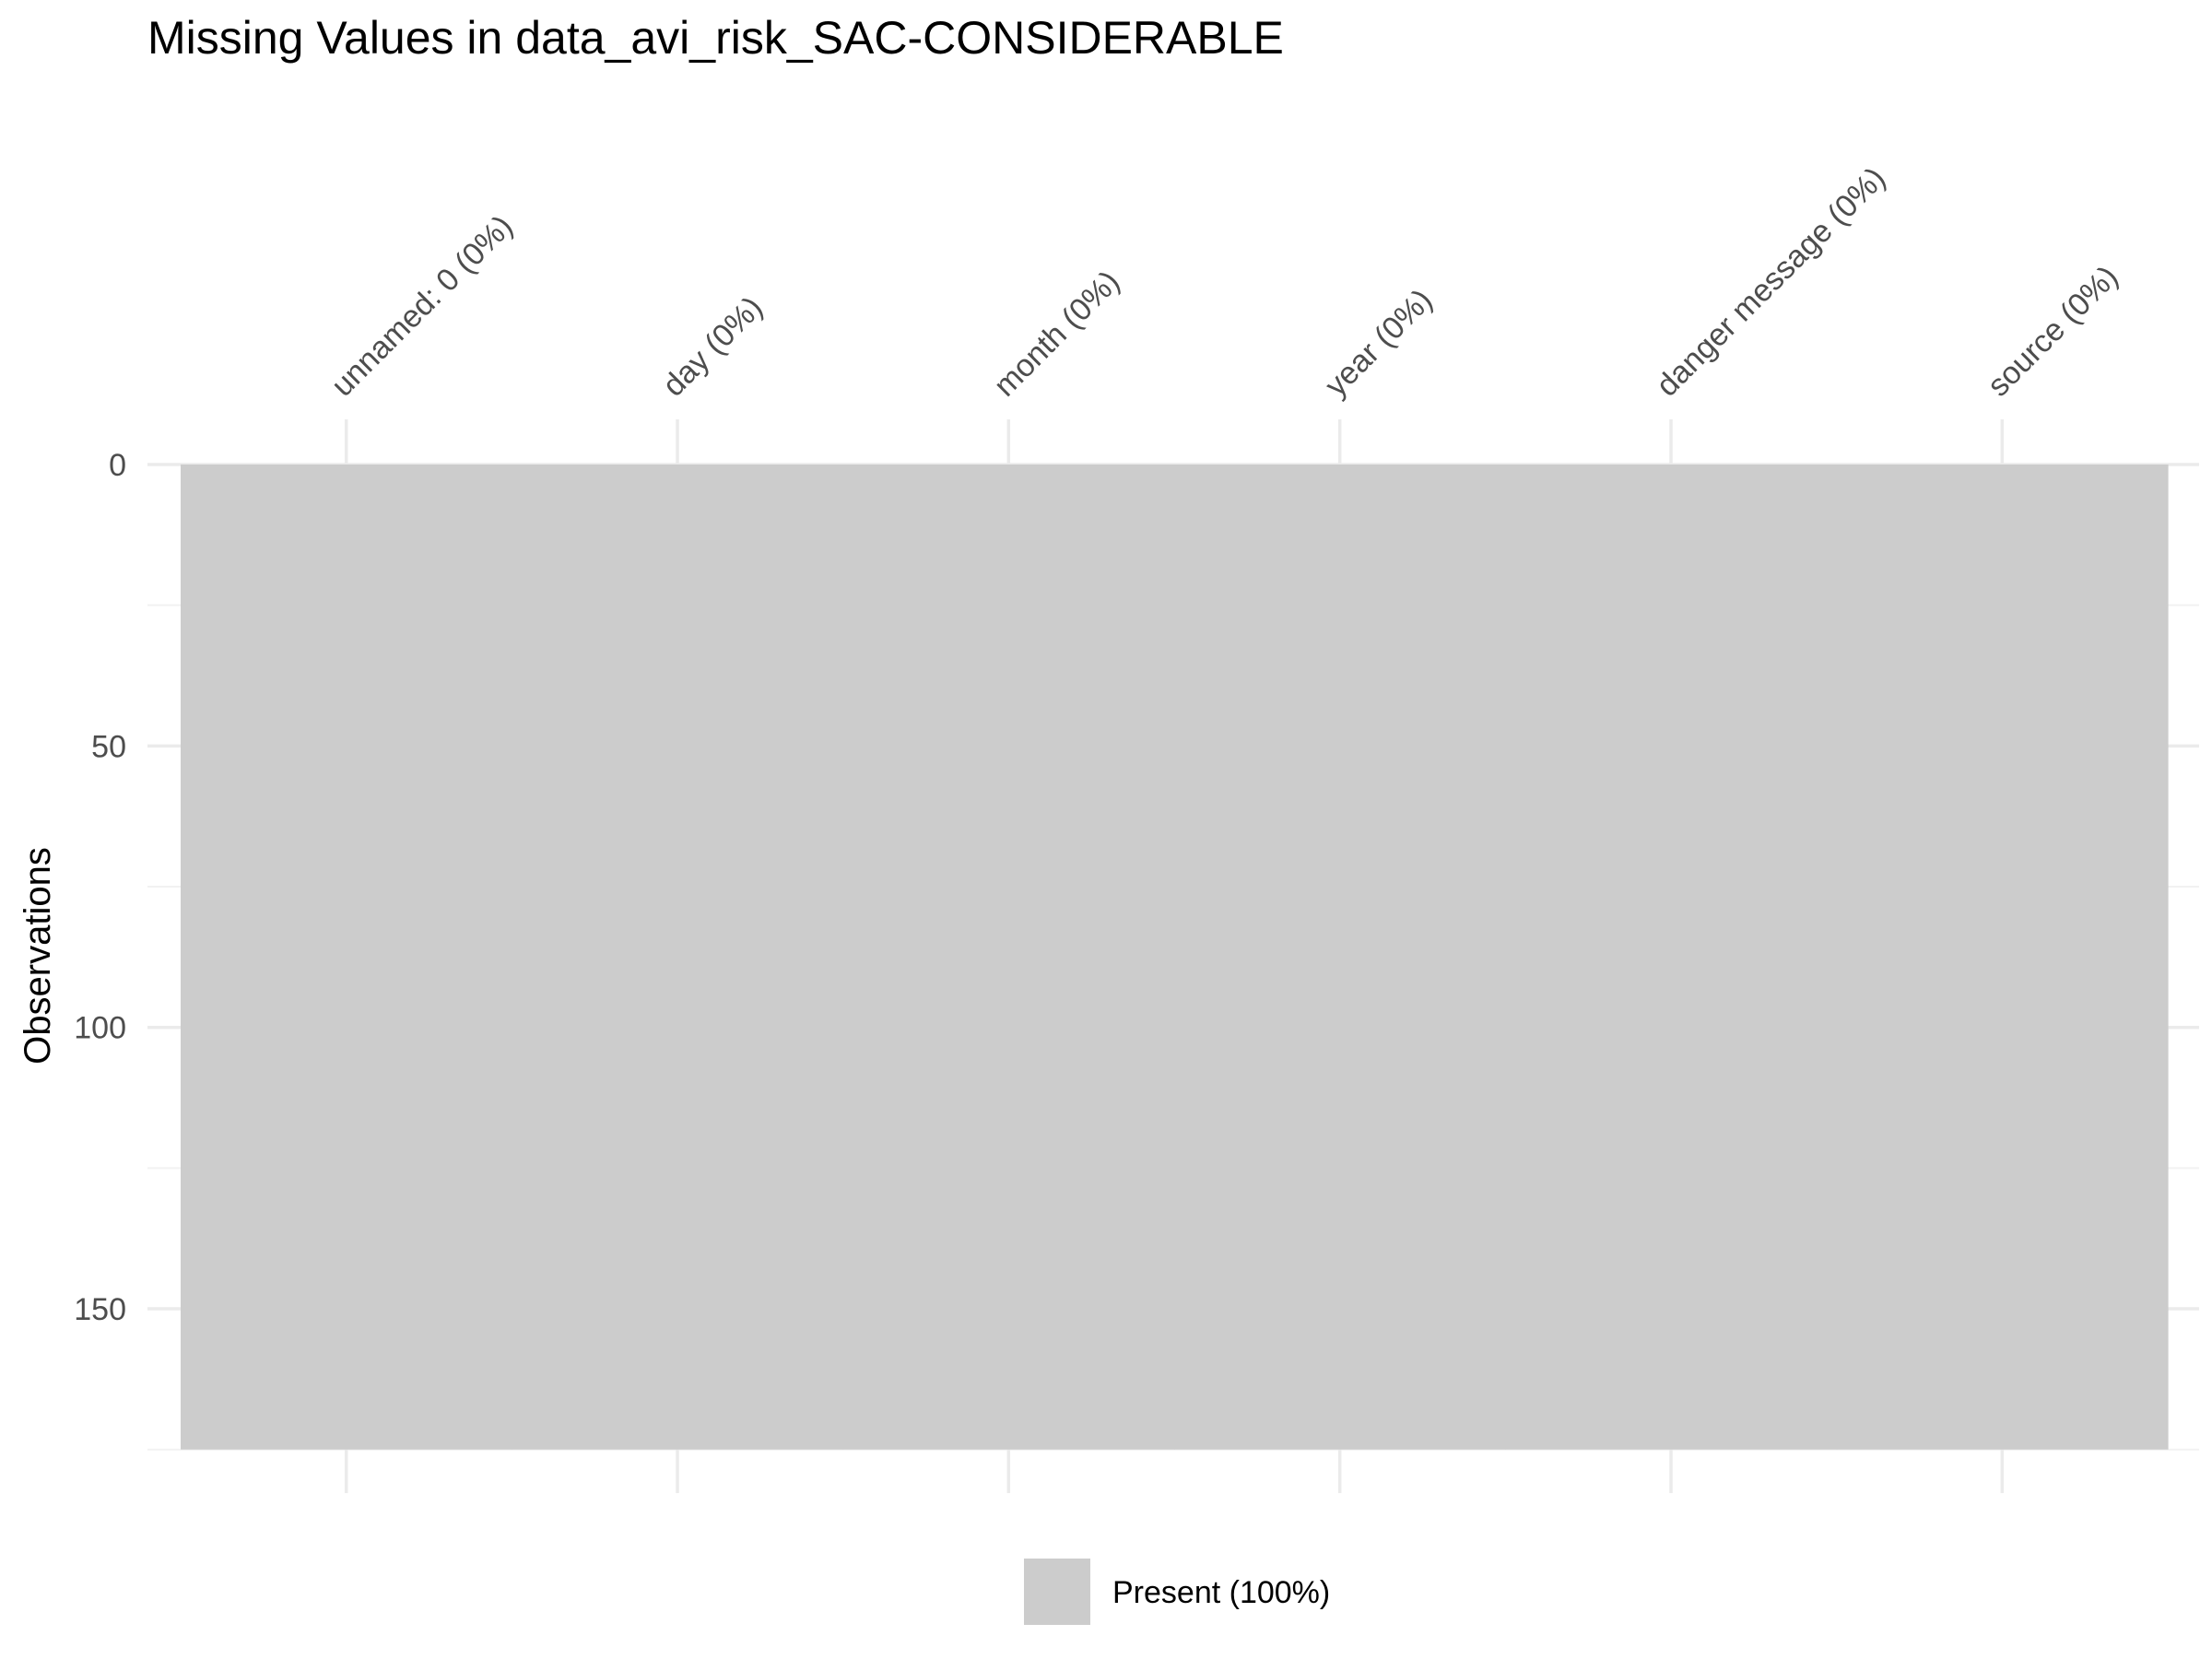 The height and width of the screenshot is (1659, 2212). What do you see at coordinates (100, 1028) in the screenshot?
I see `y-tick-label: 100` at bounding box center [100, 1028].